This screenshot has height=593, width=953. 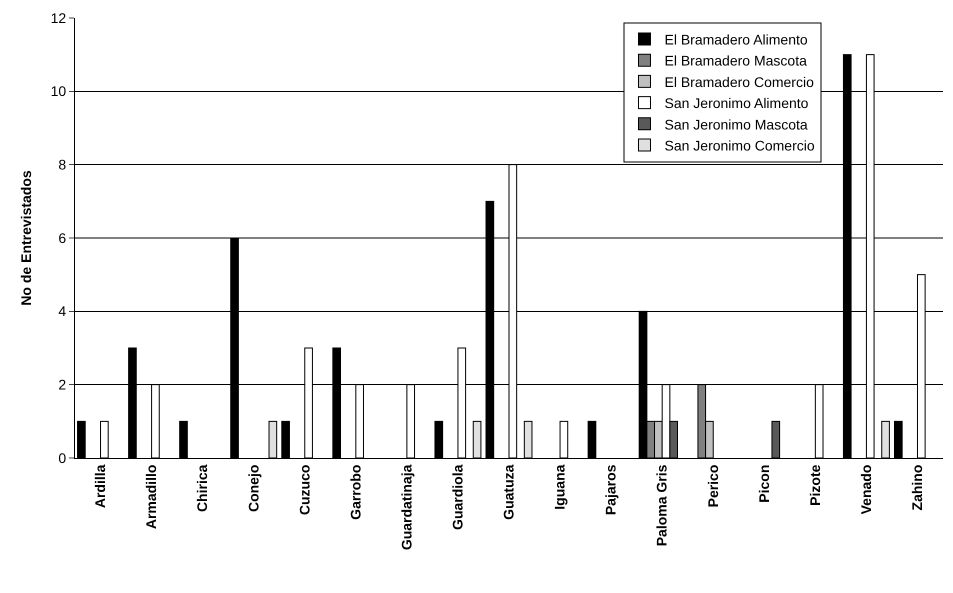 I want to click on x-tick-label: Perico, so click(x=712, y=486).